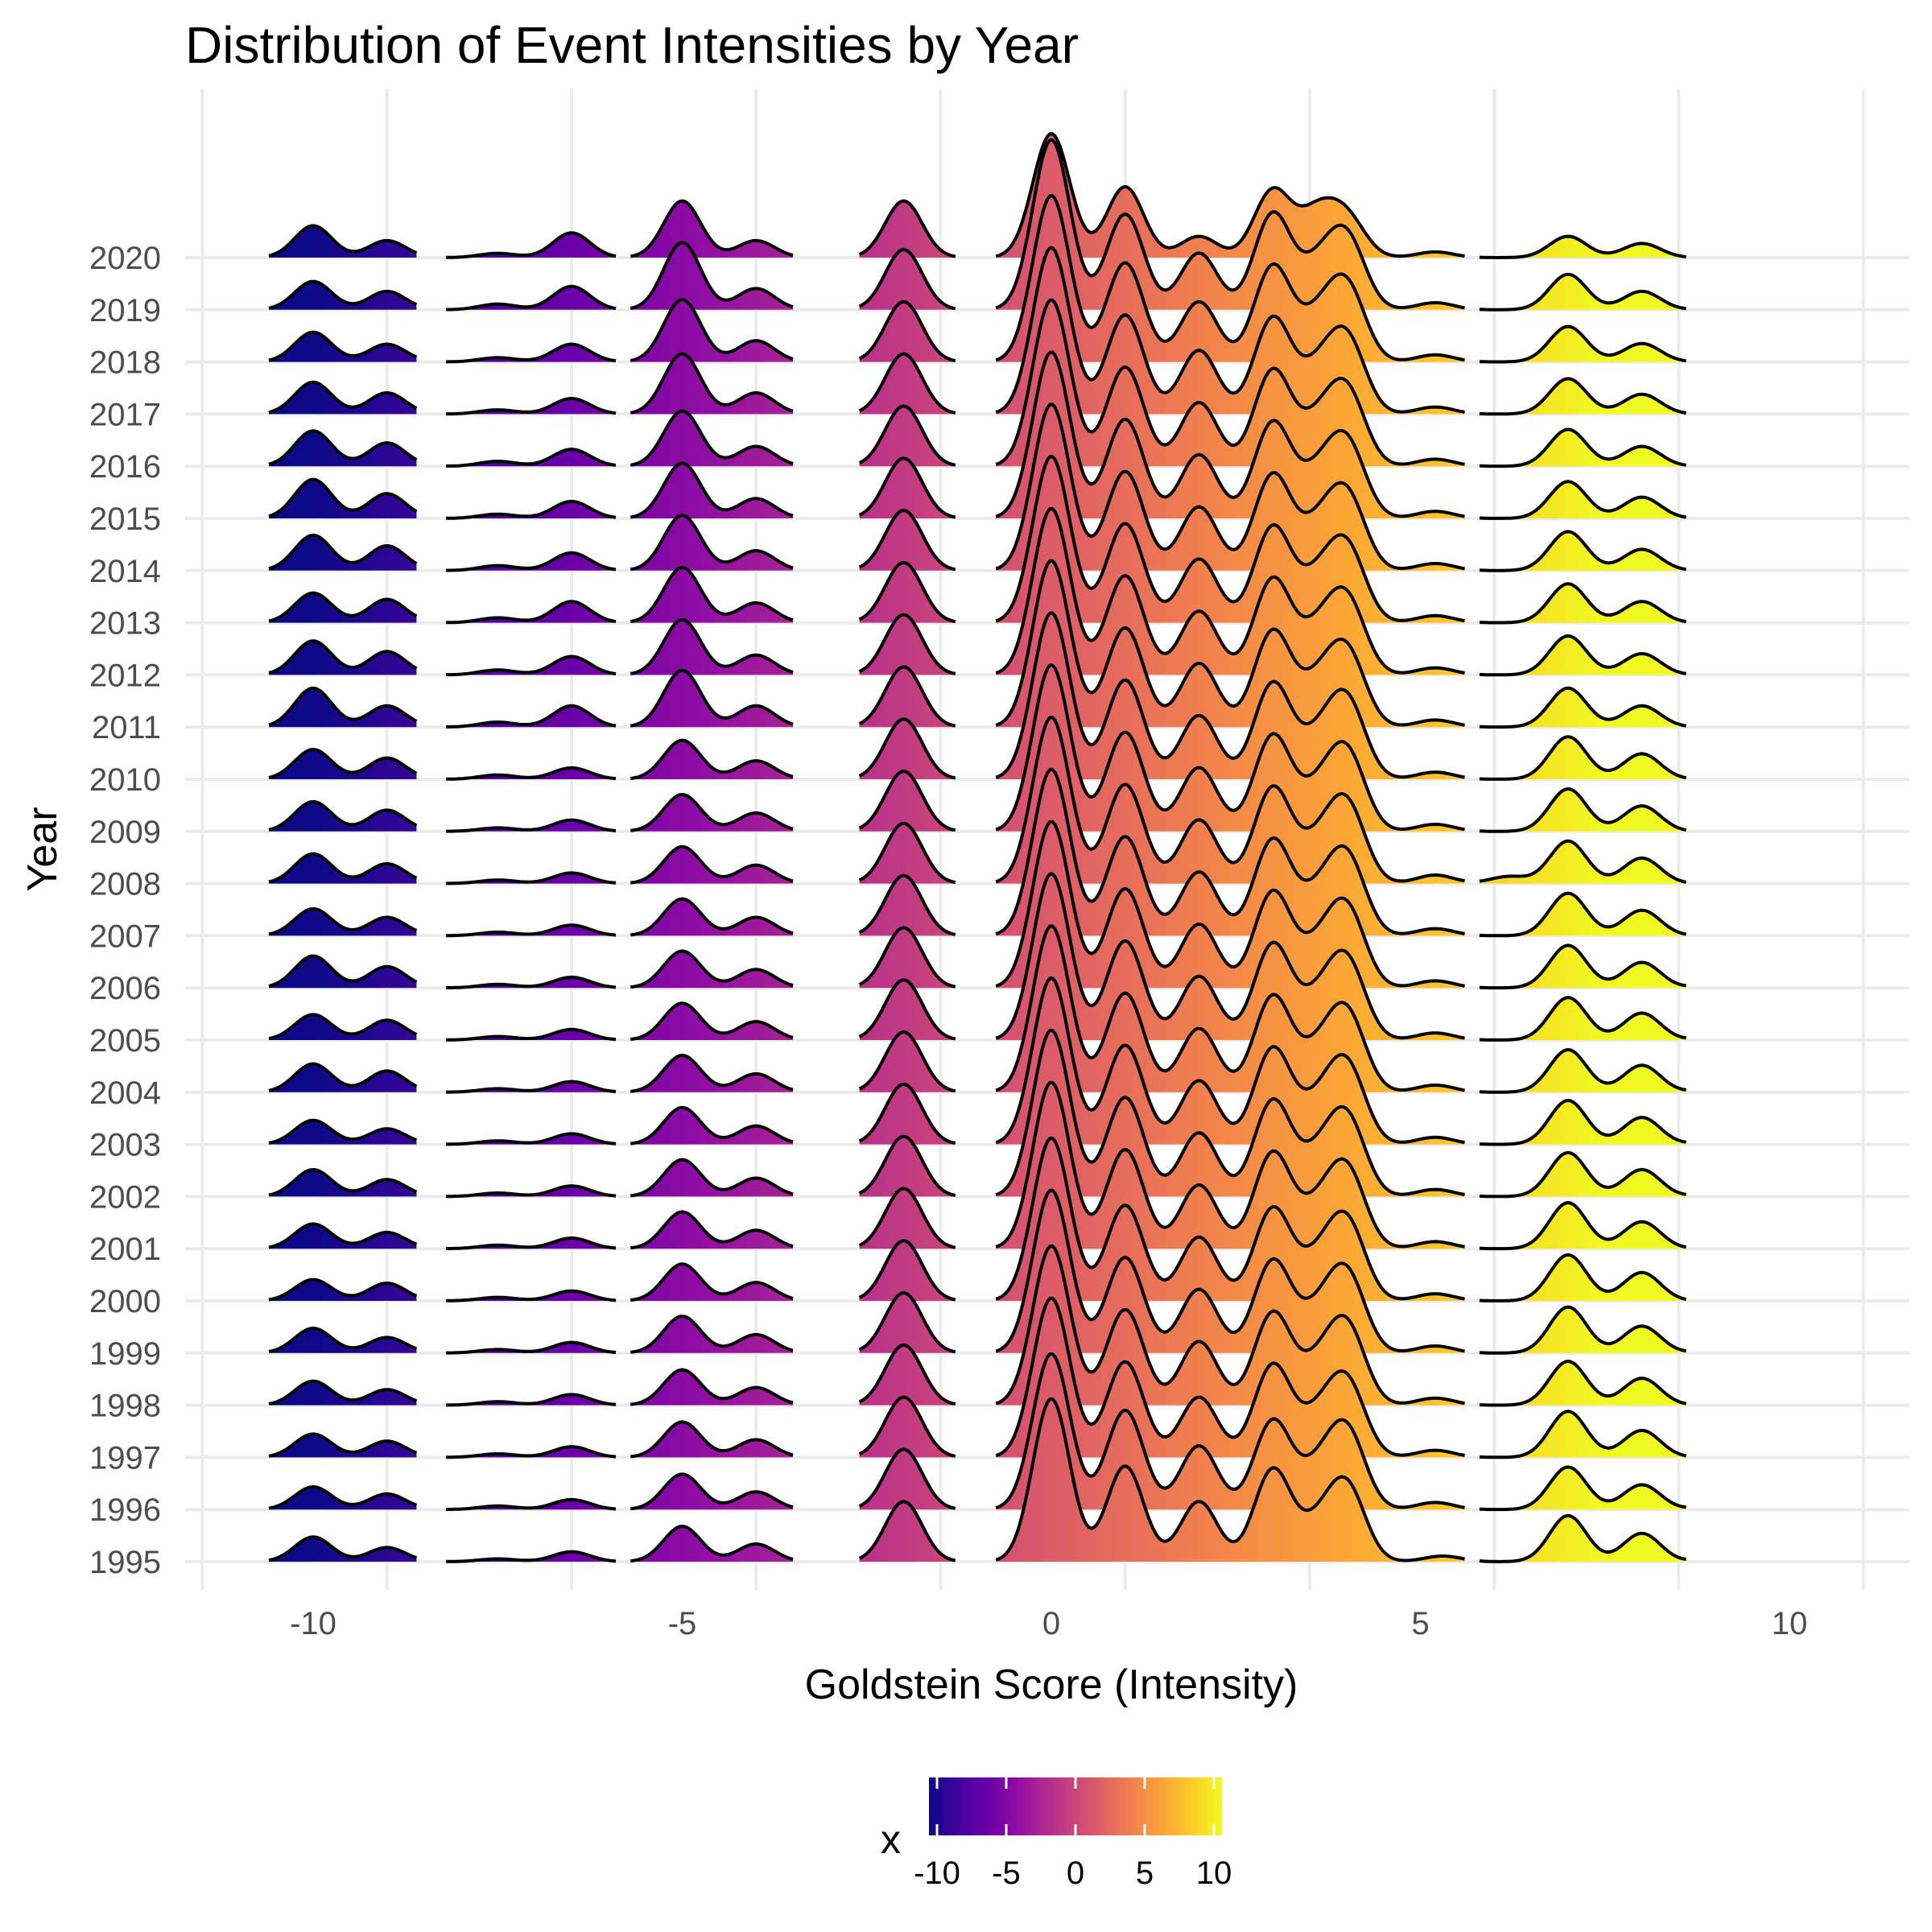 The image size is (1932, 1932). I want to click on ridge-line-1996, so click(343, 1497).